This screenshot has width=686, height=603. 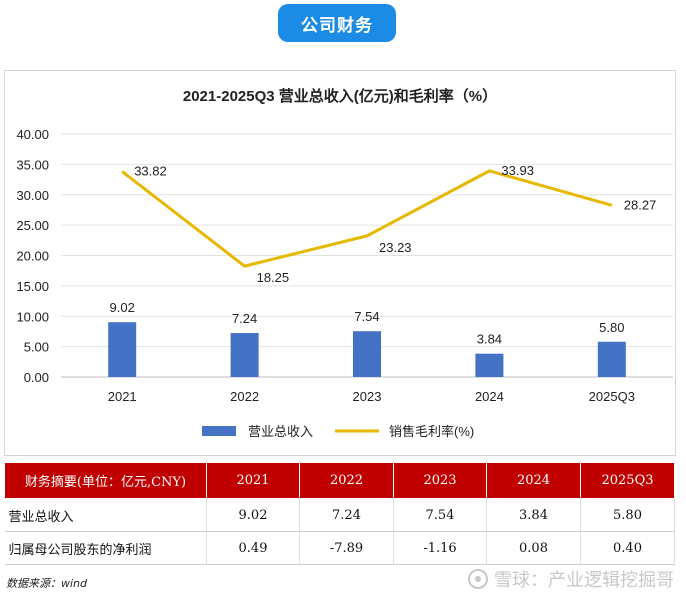 What do you see at coordinates (32, 164) in the screenshot?
I see `y-tick-label: 35.00` at bounding box center [32, 164].